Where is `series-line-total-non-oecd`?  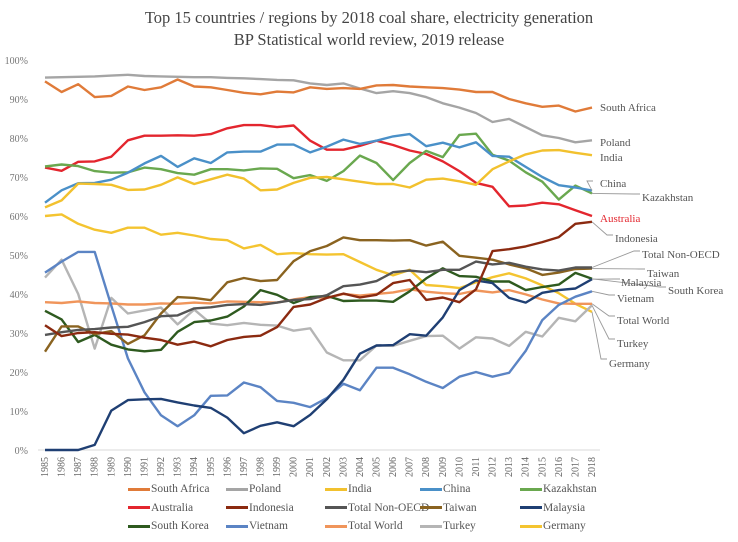 series-line-total-non-oecd is located at coordinates (318, 298).